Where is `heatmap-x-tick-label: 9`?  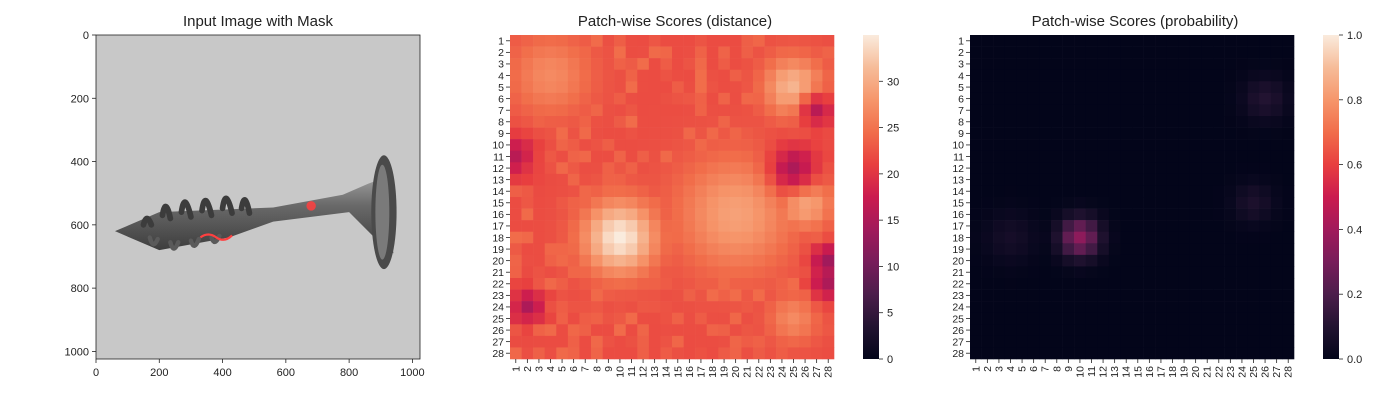
heatmap-x-tick-label: 9 is located at coordinates (1069, 369).